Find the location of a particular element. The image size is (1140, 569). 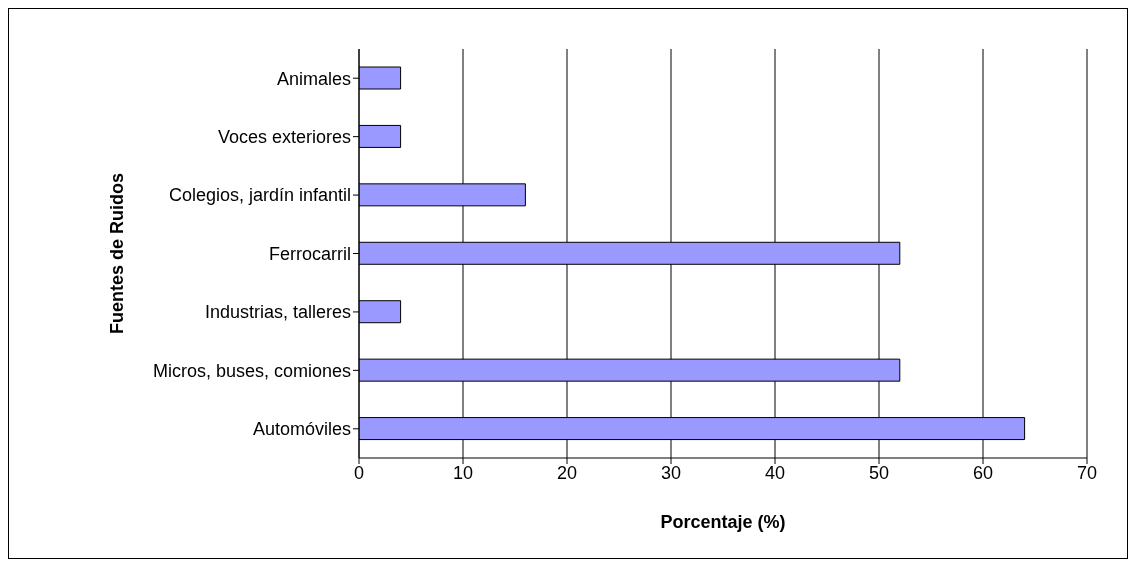

x-tick-label: 50 is located at coordinates (879, 472).